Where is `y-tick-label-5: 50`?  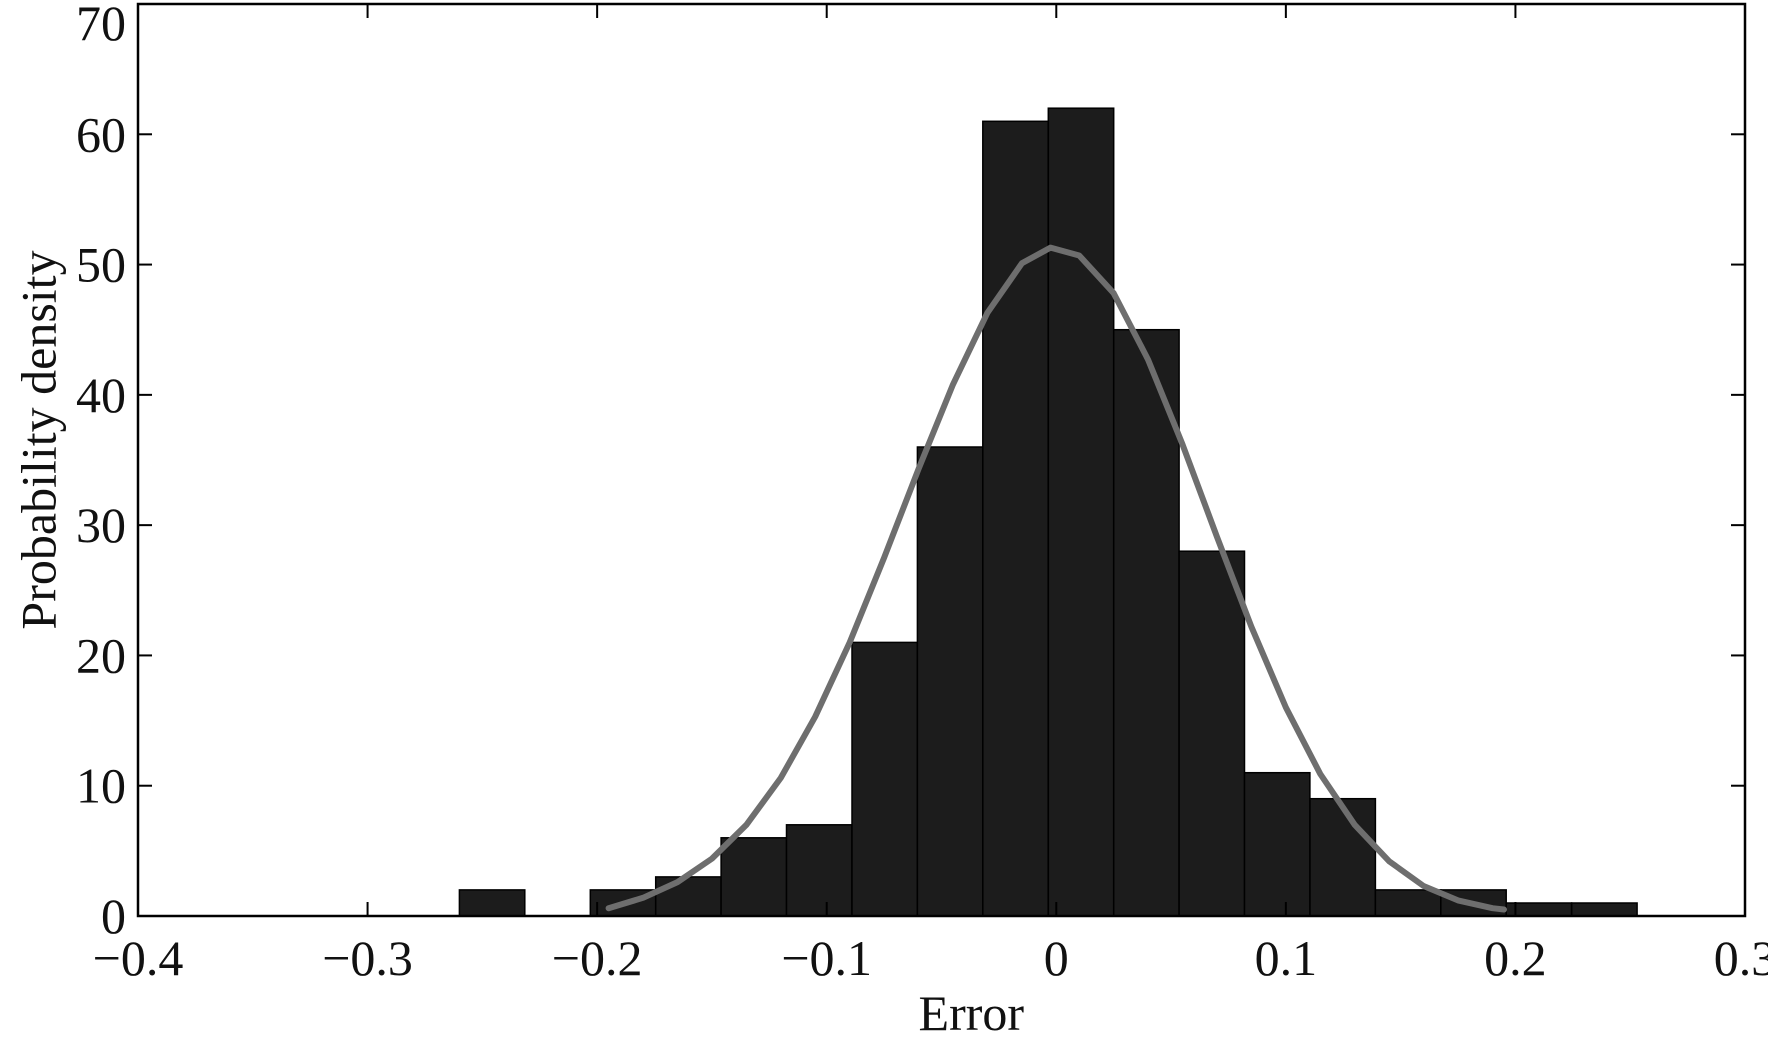
y-tick-label-5: 50 is located at coordinates (101, 265).